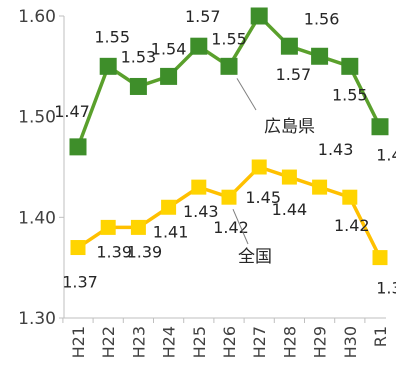 The height and width of the screenshot is (368, 396). I want to click on data-label: 1.54, so click(169, 48).